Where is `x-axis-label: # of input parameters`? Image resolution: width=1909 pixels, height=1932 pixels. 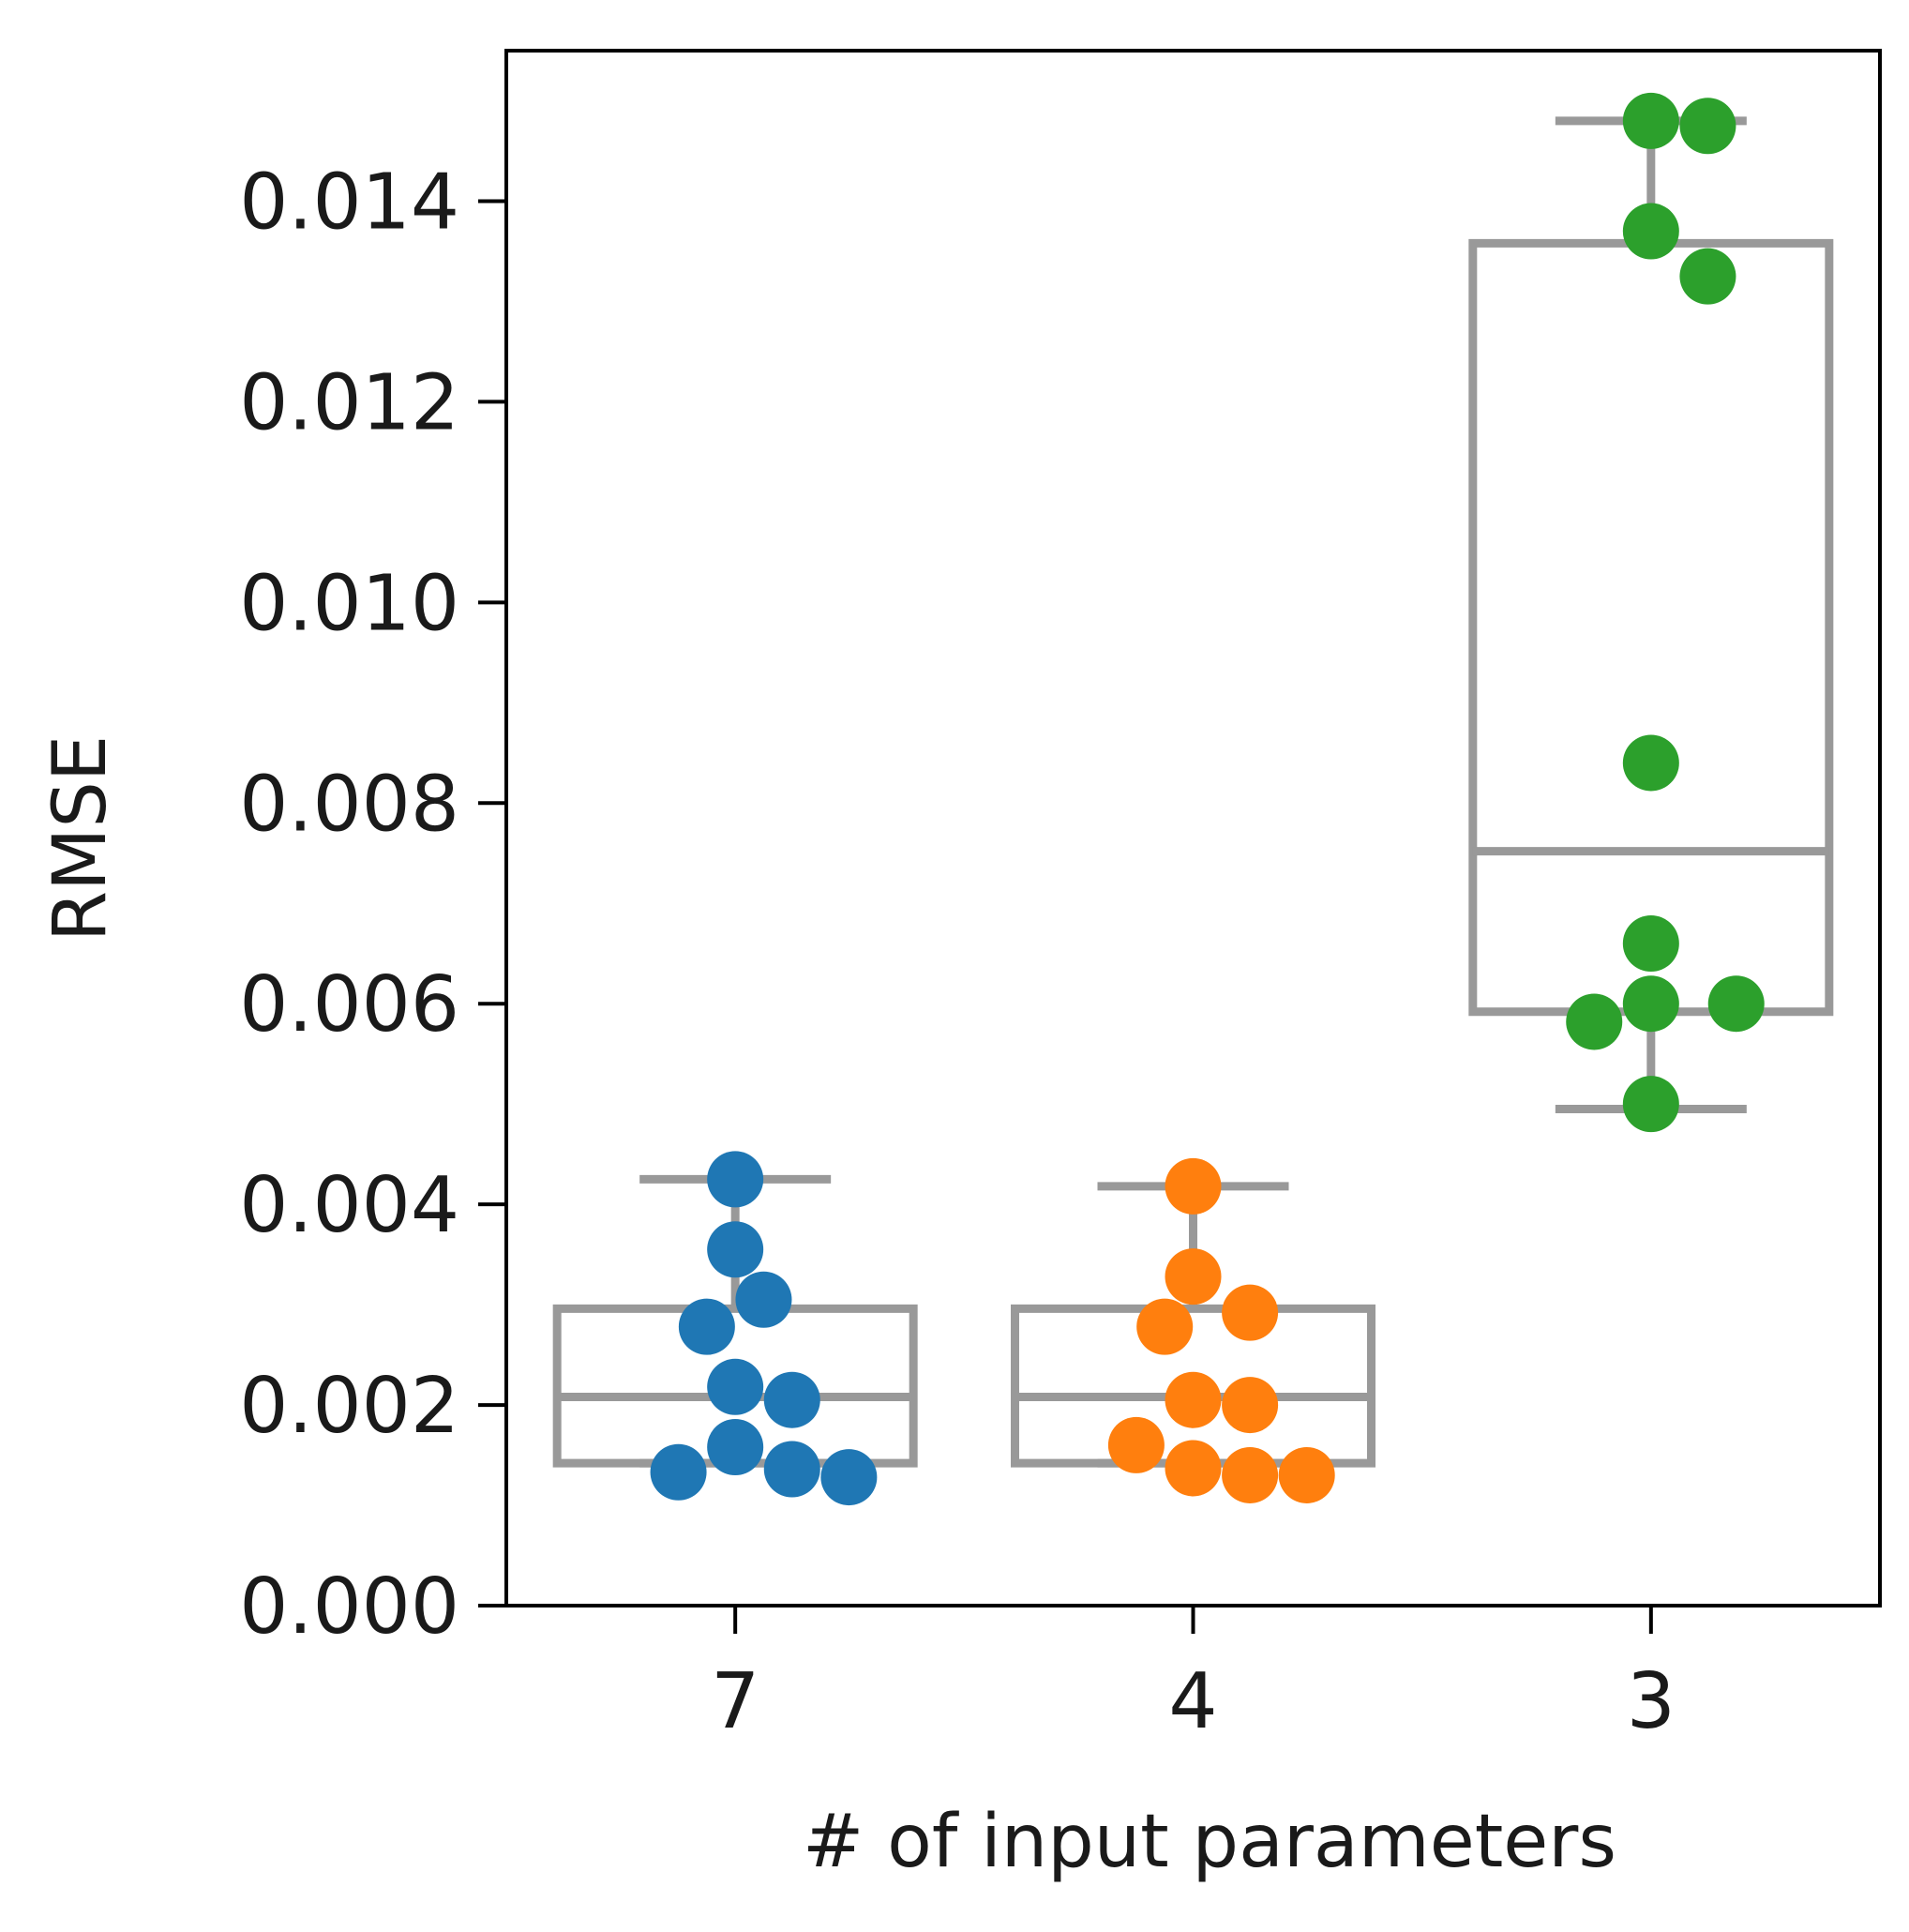 x-axis-label: # of input parameters is located at coordinates (1209, 1842).